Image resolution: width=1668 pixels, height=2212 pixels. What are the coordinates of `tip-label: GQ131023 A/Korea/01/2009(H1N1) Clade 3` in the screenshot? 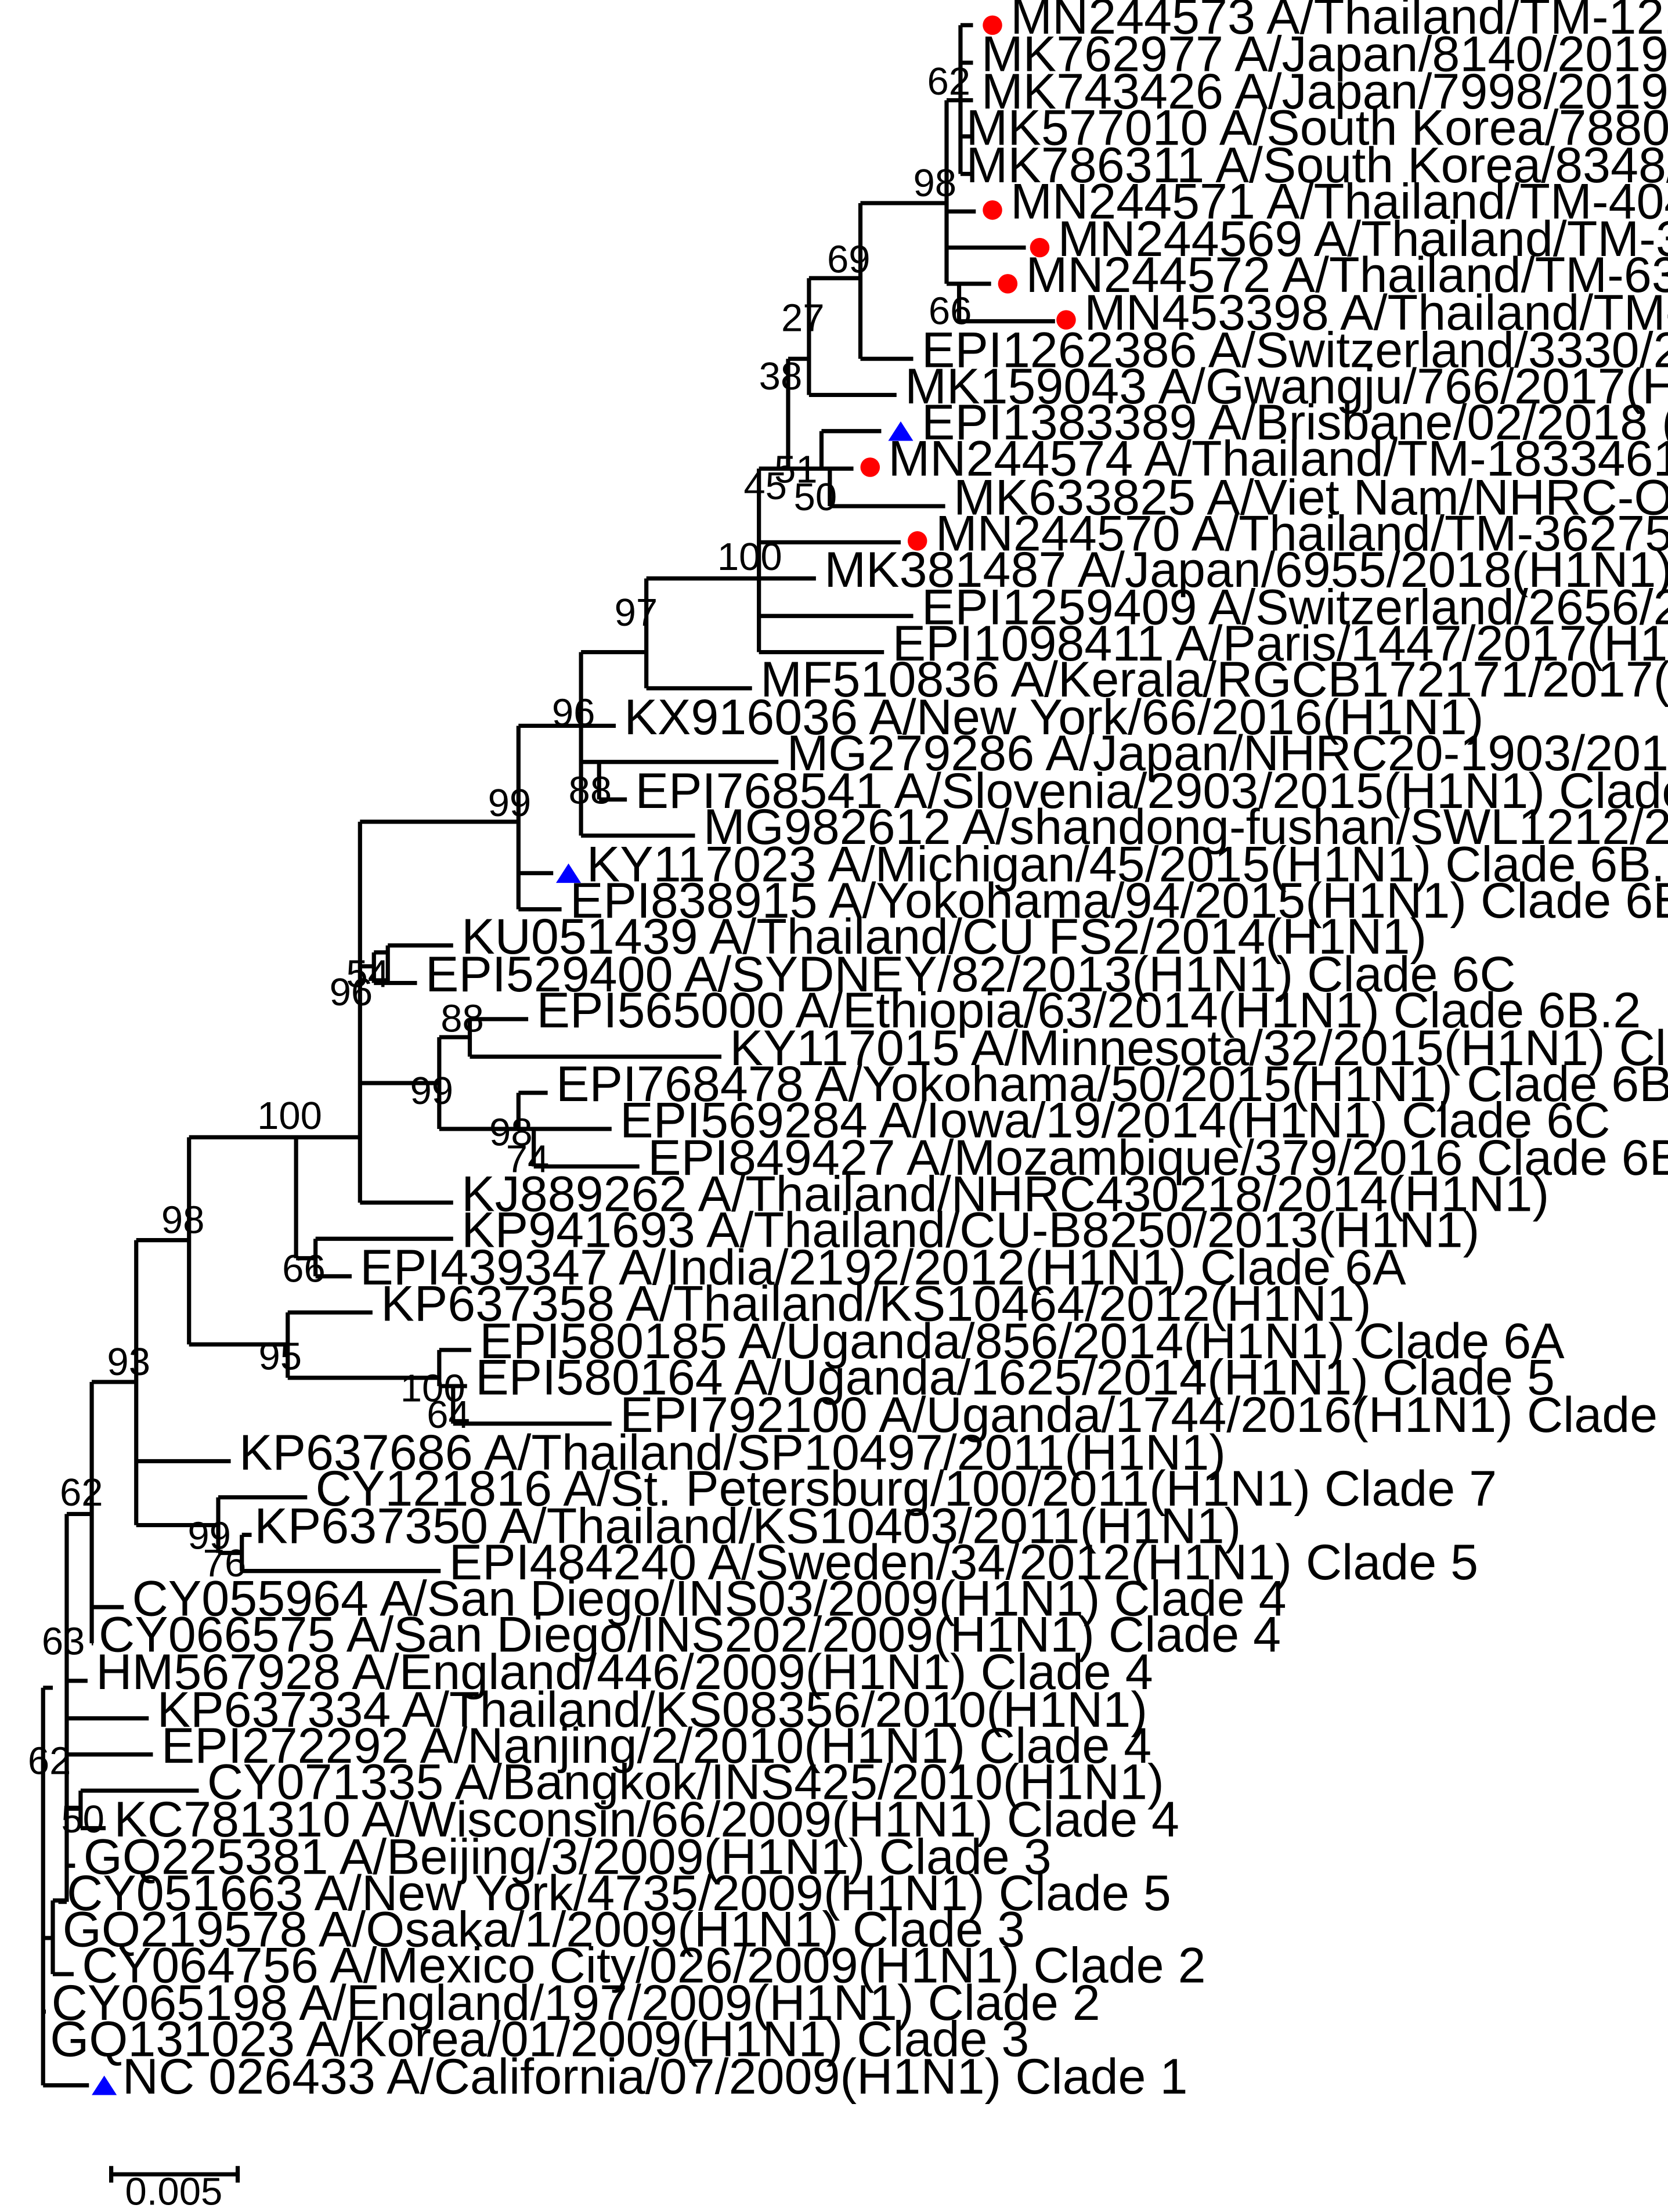 It's located at (539, 2039).